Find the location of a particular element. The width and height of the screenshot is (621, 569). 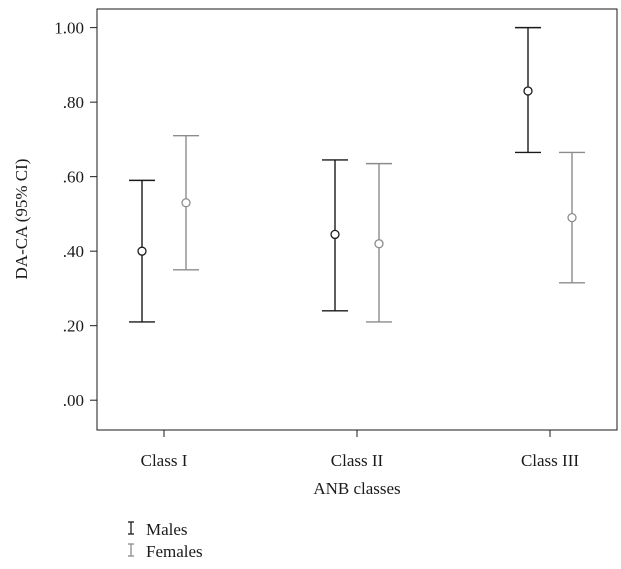

x-tick-label: Class I is located at coordinates (164, 460).